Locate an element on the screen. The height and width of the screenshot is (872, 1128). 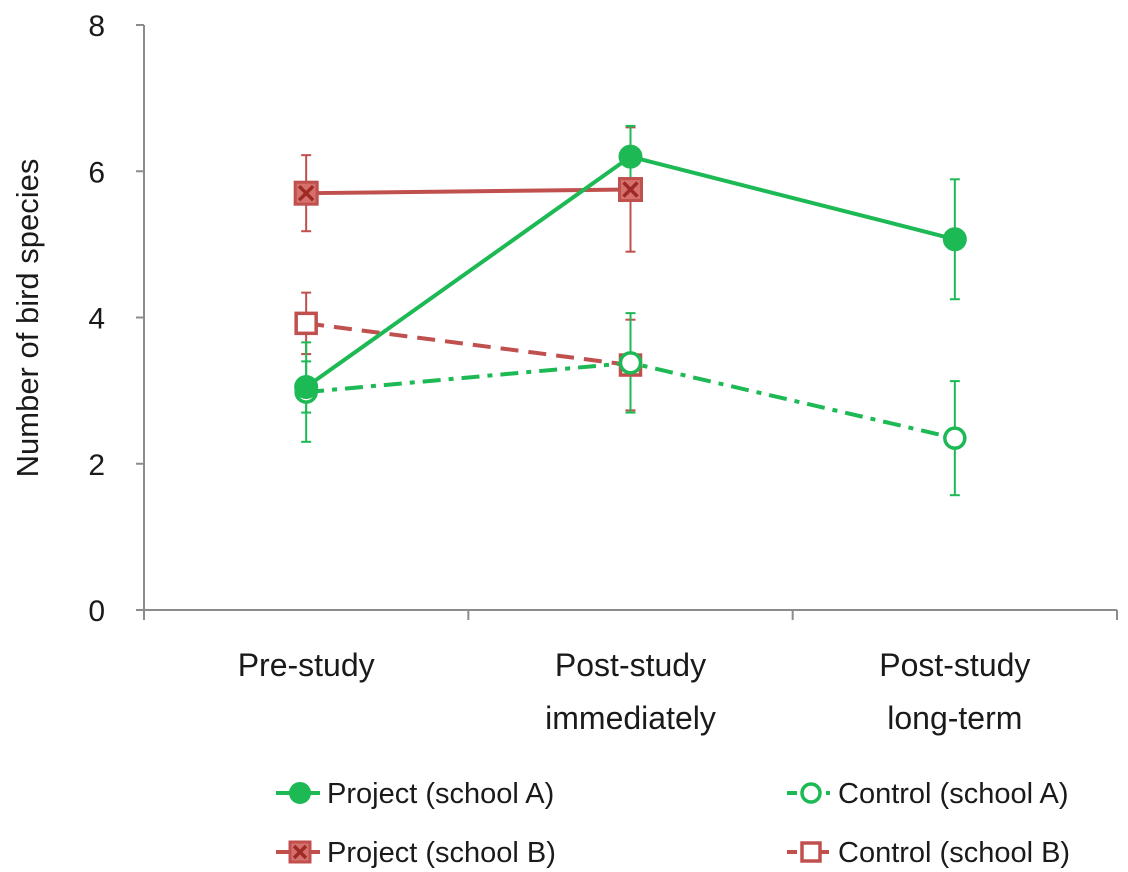
series-3-error-bars is located at coordinates (468, 351).